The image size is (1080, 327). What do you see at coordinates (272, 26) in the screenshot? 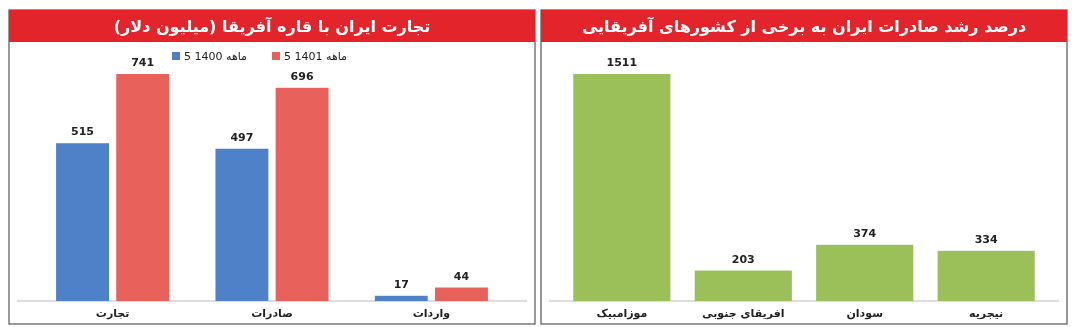
I see `chart-title: تجارت ایران با قاره آفریقا (میلیون دلار)` at bounding box center [272, 26].